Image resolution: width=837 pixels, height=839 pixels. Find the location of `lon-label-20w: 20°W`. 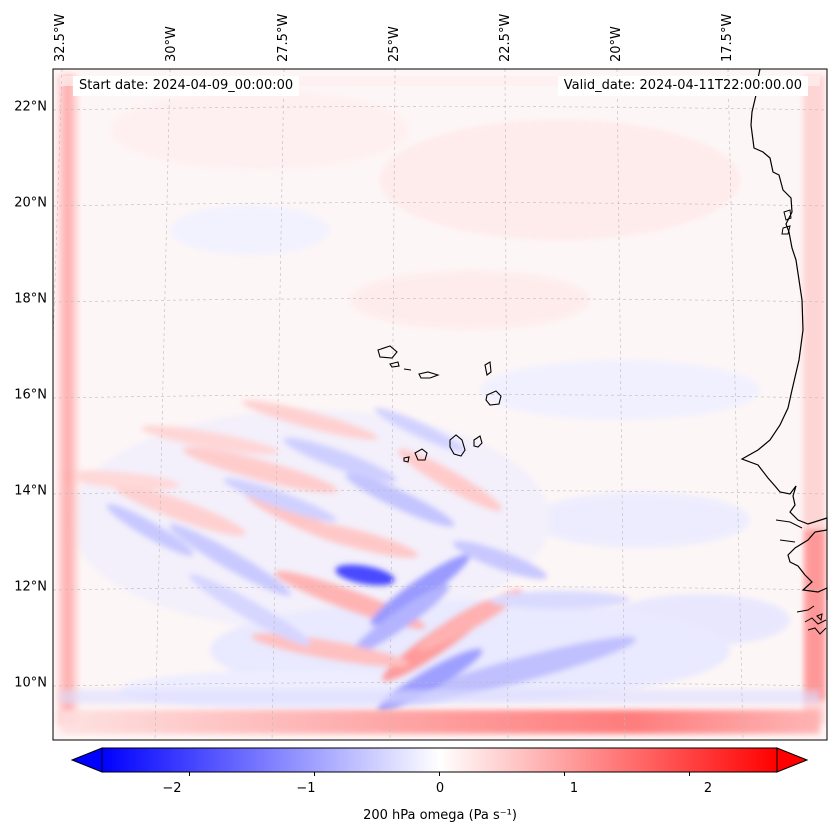

lon-label-20w: 20°W is located at coordinates (616, 44).